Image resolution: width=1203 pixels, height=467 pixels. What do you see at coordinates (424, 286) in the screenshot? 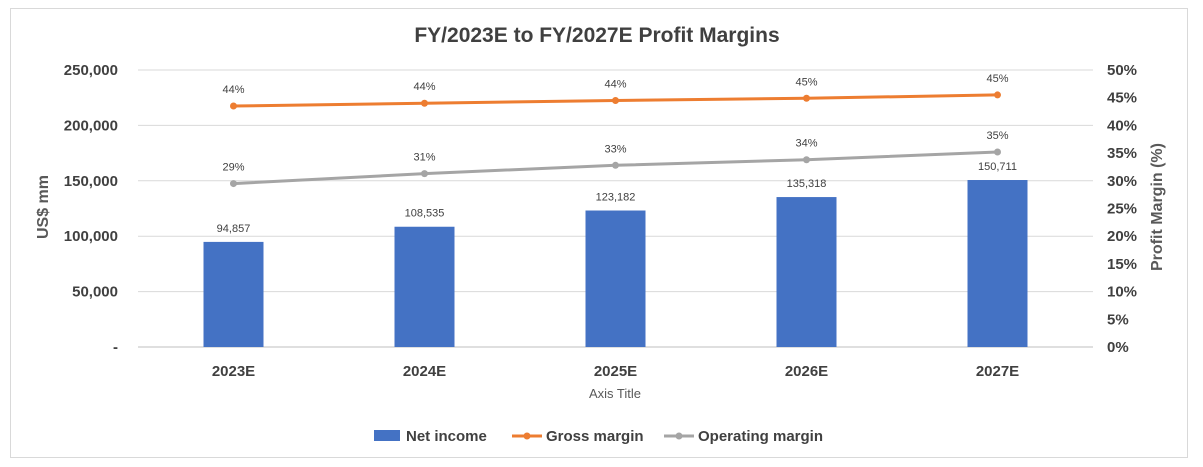
I see `bar-2024E` at bounding box center [424, 286].